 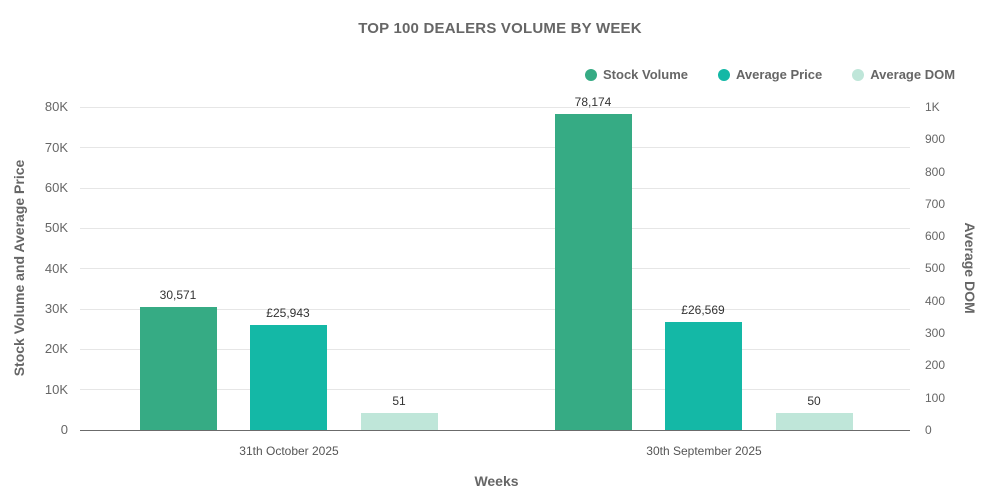 What do you see at coordinates (178, 368) in the screenshot?
I see `bar-stock-volume-oct` at bounding box center [178, 368].